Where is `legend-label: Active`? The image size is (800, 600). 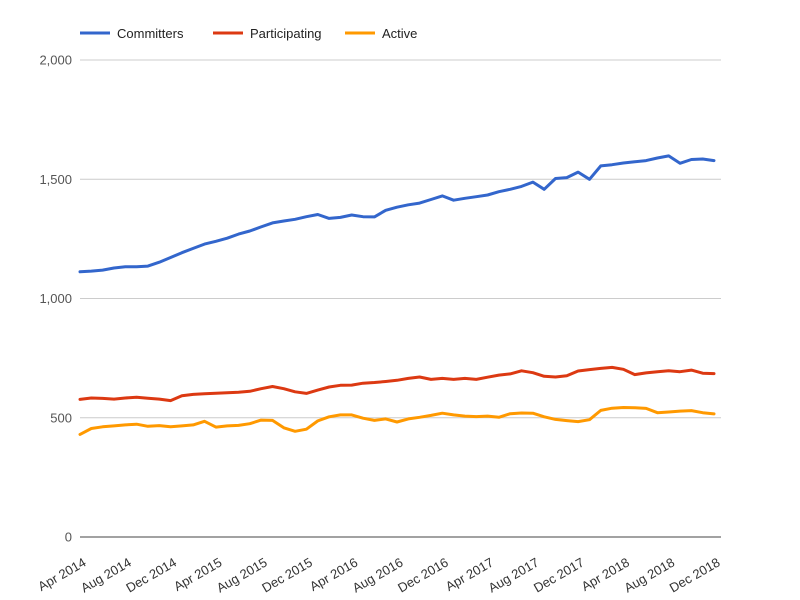
legend-label: Active is located at coordinates (399, 33).